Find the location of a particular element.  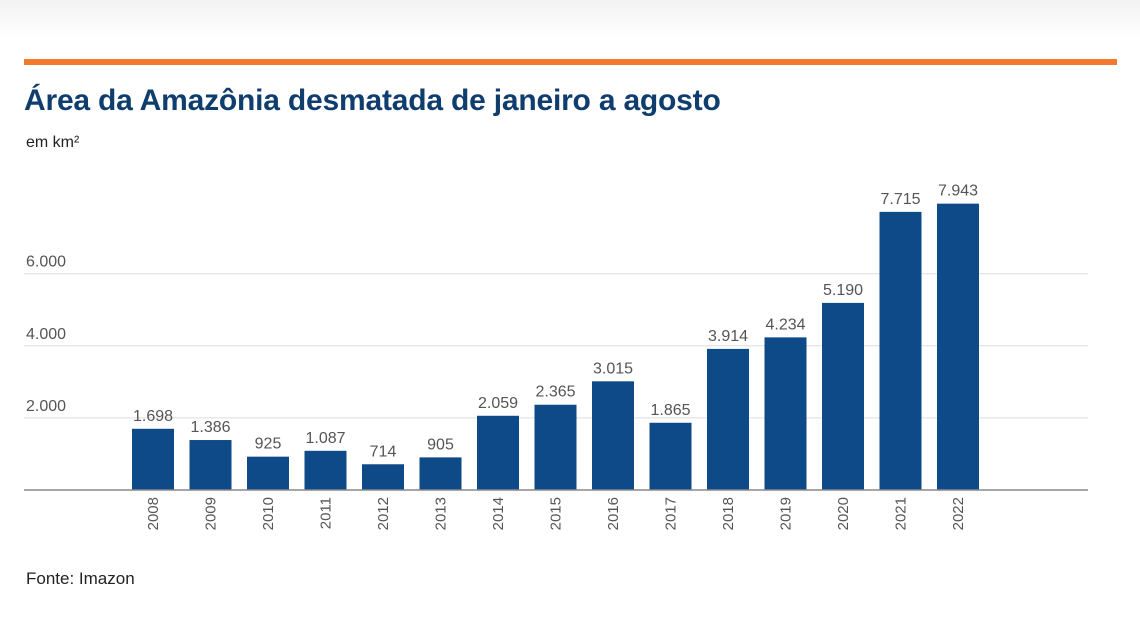

x-tick-label-2021: 2021 is located at coordinates (901, 513).